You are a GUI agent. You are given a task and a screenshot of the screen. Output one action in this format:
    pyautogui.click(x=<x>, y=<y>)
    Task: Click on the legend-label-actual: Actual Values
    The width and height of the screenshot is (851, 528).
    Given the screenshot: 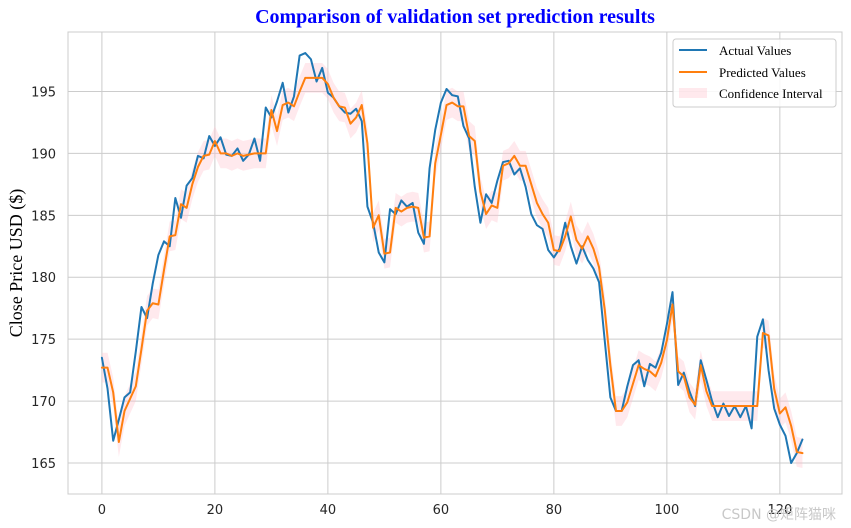 What is the action you would take?
    pyautogui.click(x=755, y=50)
    